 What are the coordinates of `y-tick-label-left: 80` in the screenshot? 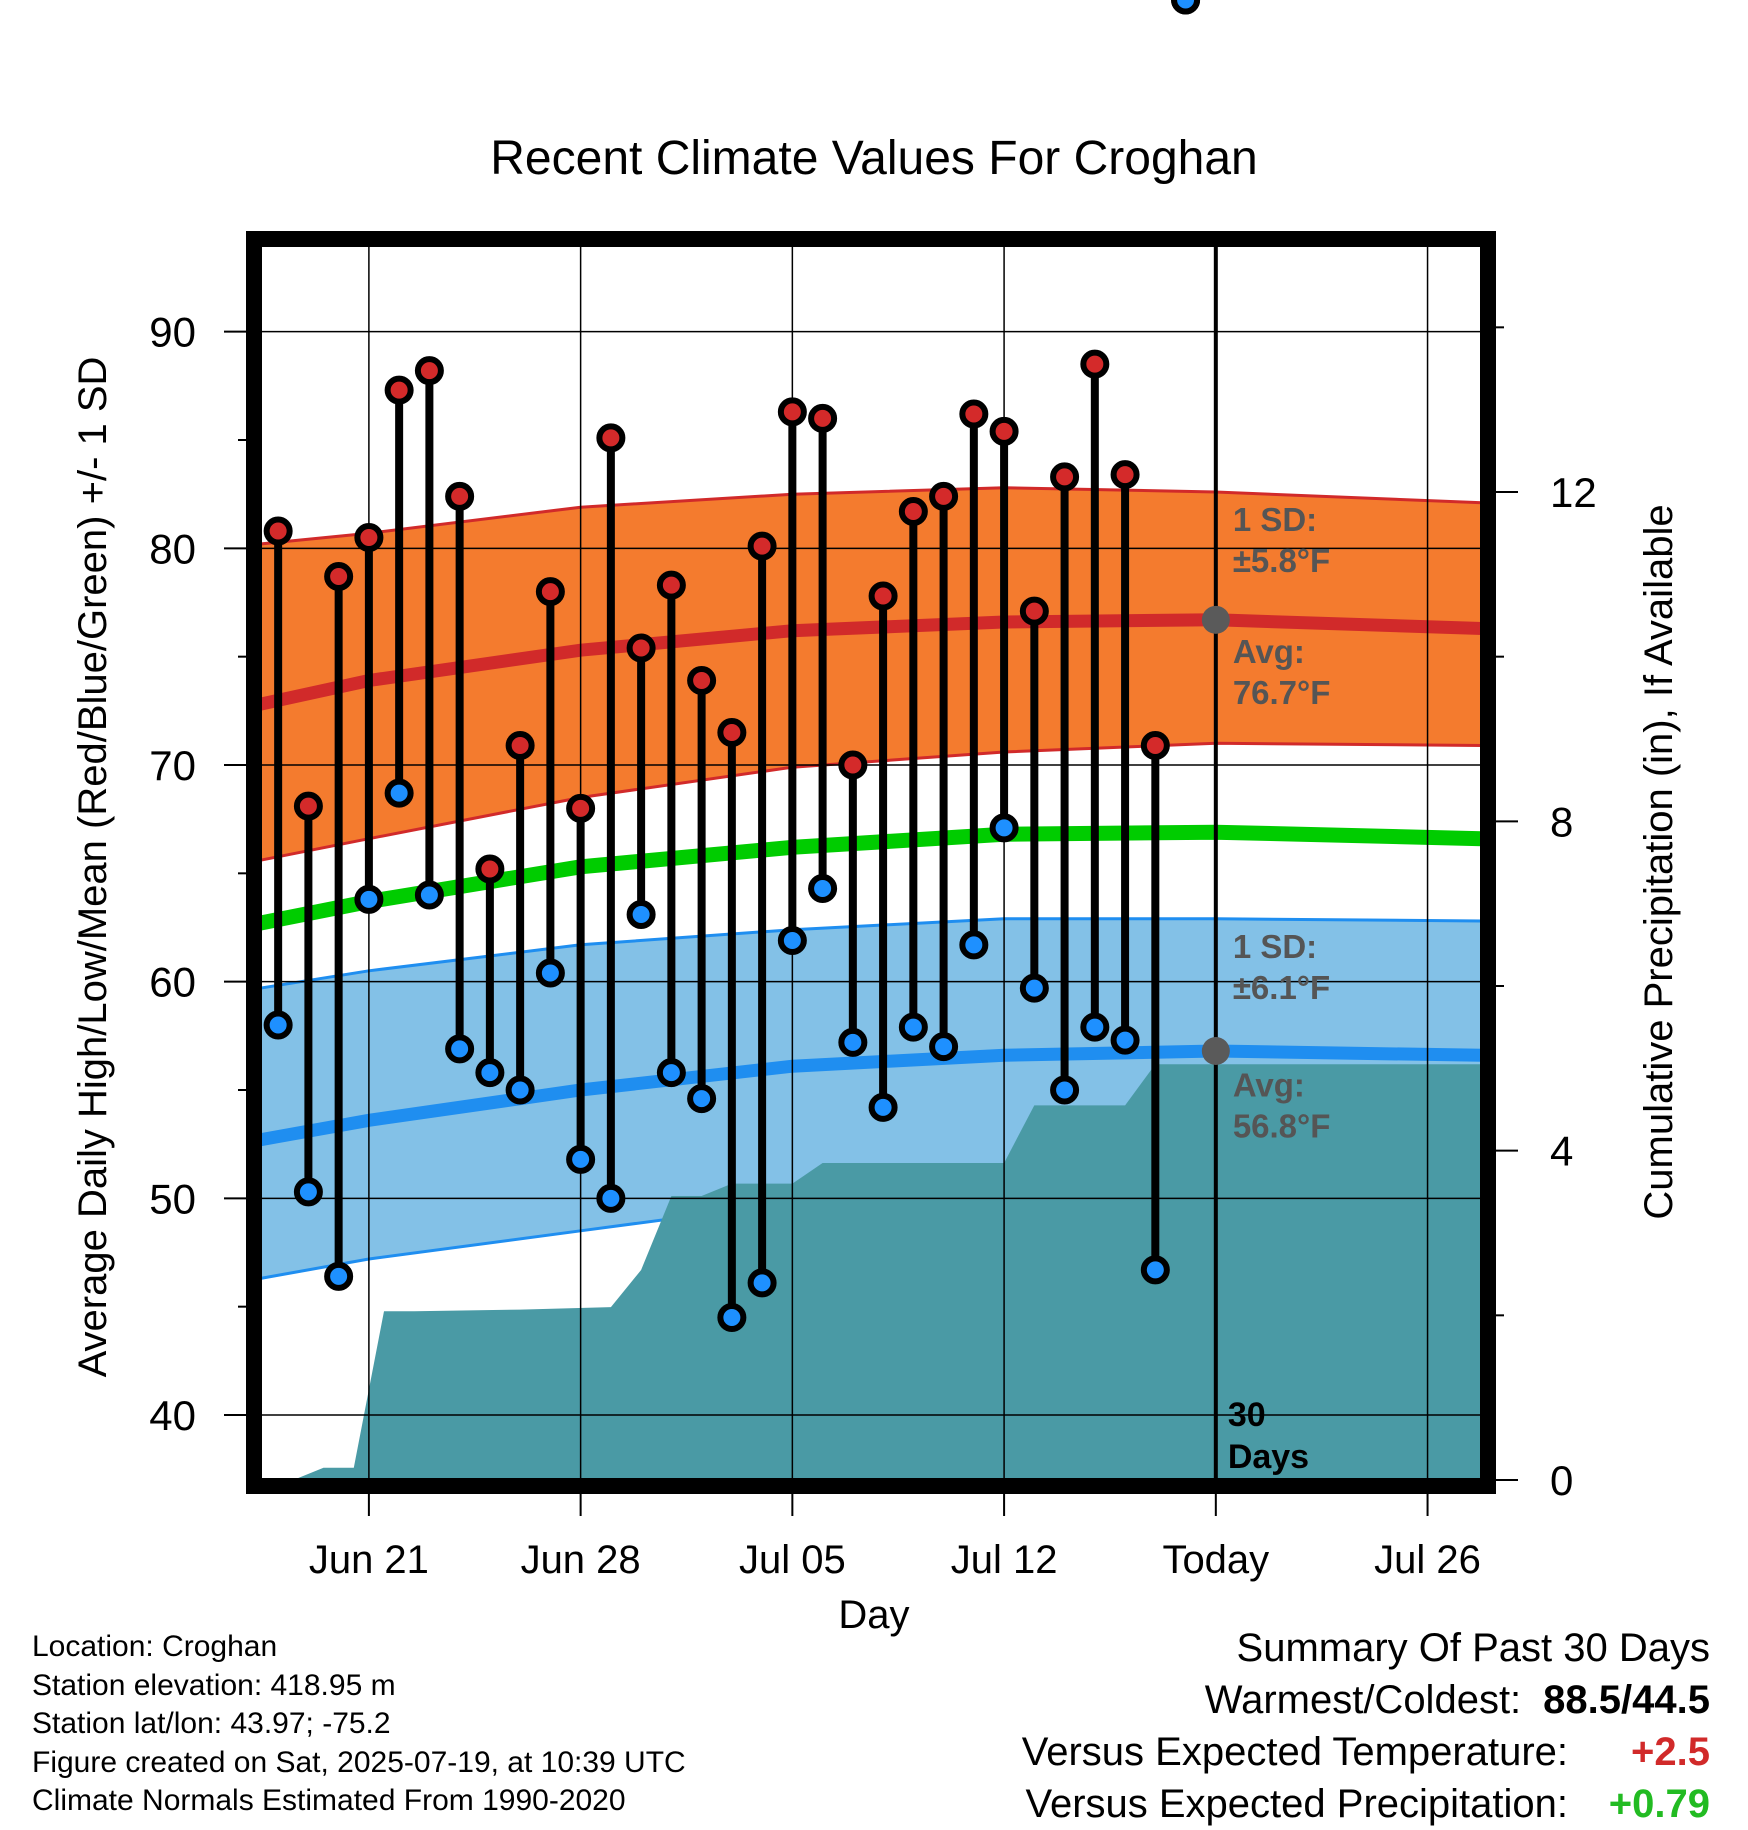 It's located at (172, 548).